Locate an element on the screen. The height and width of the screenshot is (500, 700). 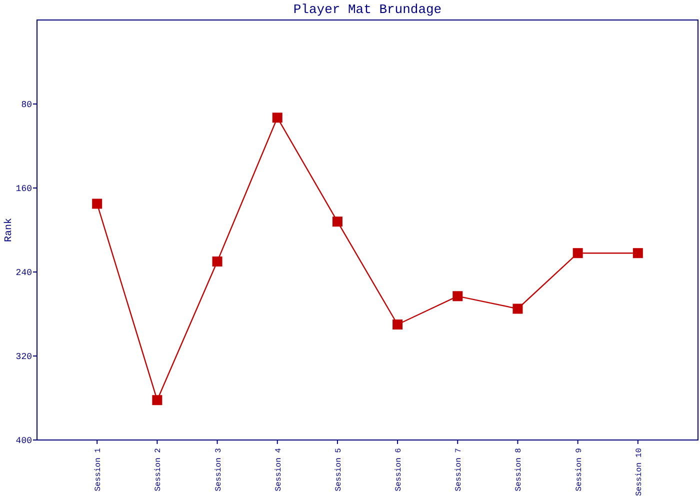
chart-title: Player Mat Brundage is located at coordinates (367, 9).